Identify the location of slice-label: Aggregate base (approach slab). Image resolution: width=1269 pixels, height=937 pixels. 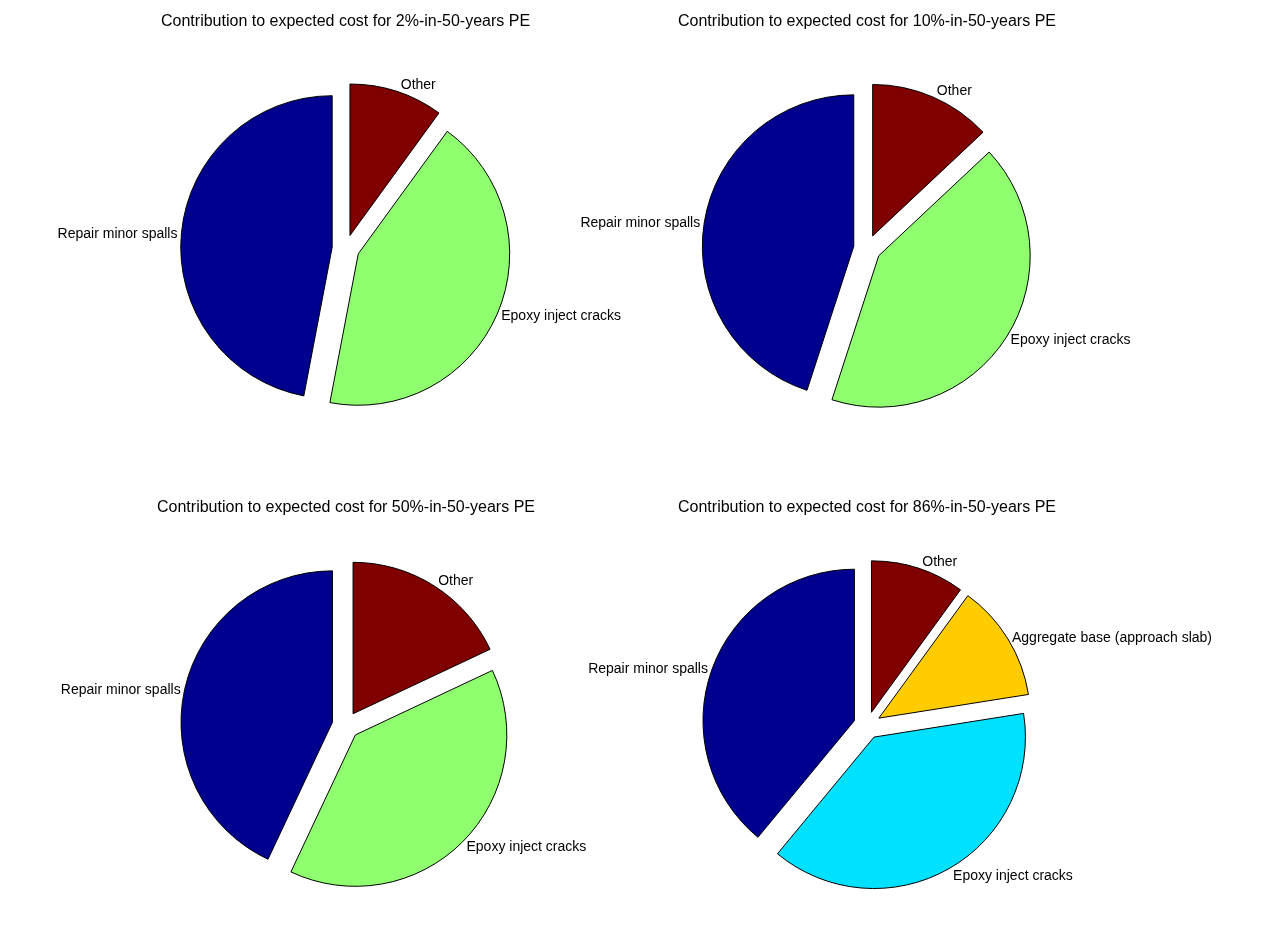
(1112, 636).